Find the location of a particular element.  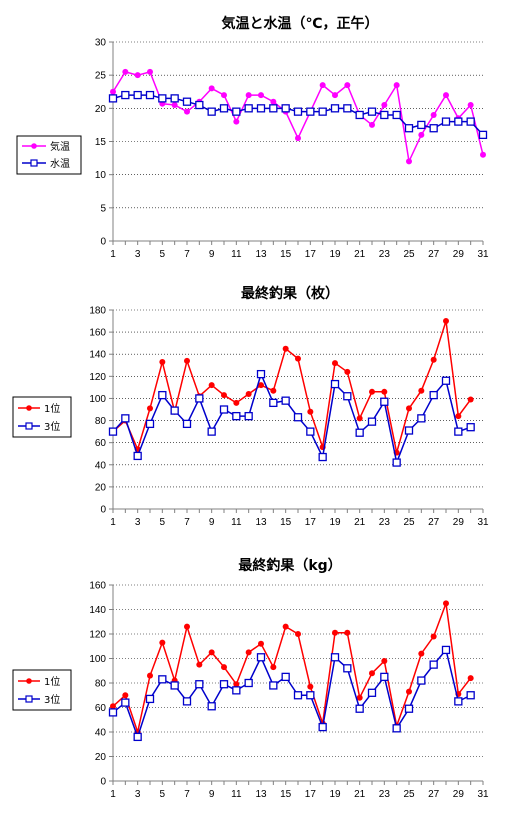

y-tick-label: 25 is located at coordinates (101, 76).